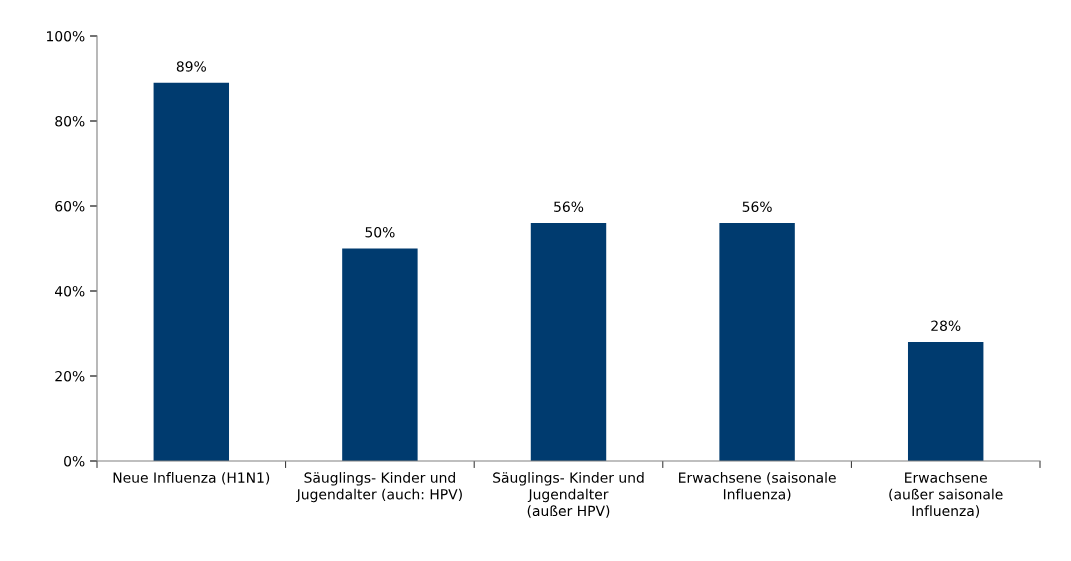  What do you see at coordinates (70, 376) in the screenshot?
I see `y-tick-label: 20%` at bounding box center [70, 376].